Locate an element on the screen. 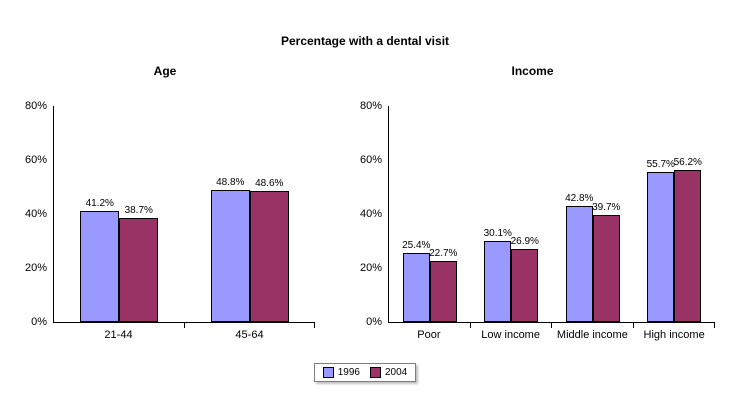  legend-row: 1996 2004 is located at coordinates (365, 372).